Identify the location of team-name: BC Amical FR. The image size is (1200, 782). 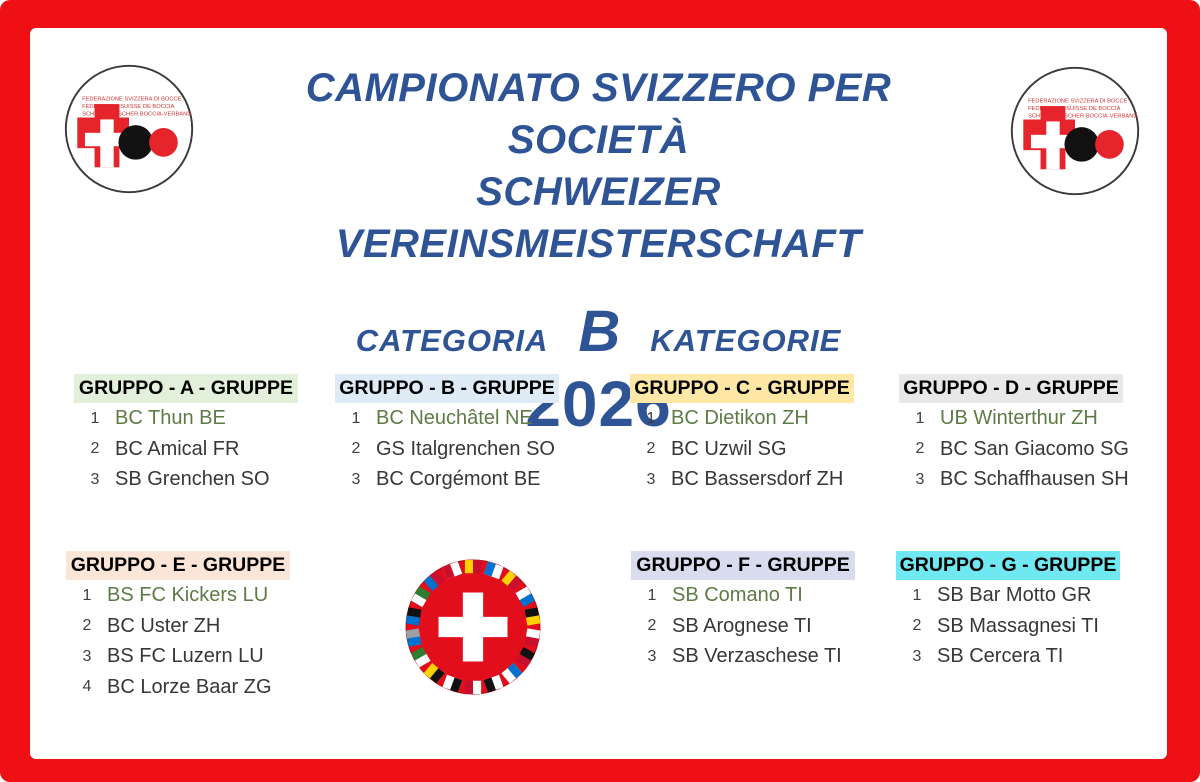
(177, 448).